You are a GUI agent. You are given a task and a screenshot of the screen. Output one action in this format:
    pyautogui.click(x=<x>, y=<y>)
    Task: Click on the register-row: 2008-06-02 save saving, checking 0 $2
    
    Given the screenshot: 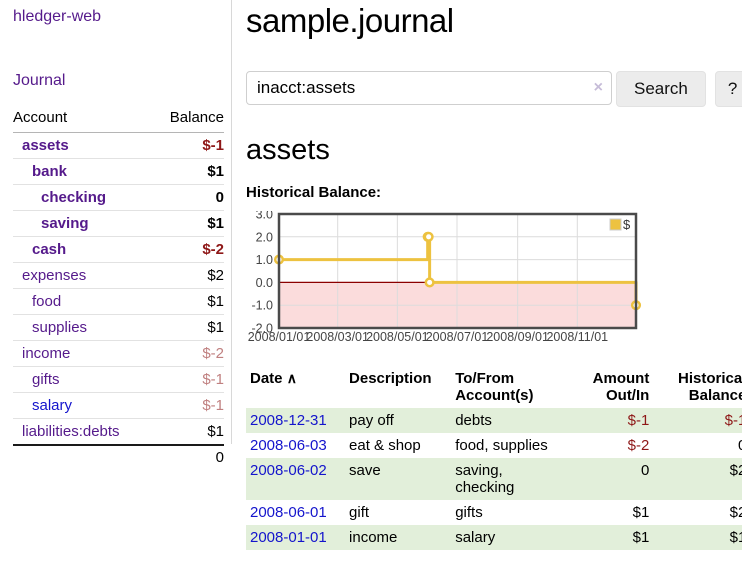 What is the action you would take?
    pyautogui.click(x=494, y=479)
    